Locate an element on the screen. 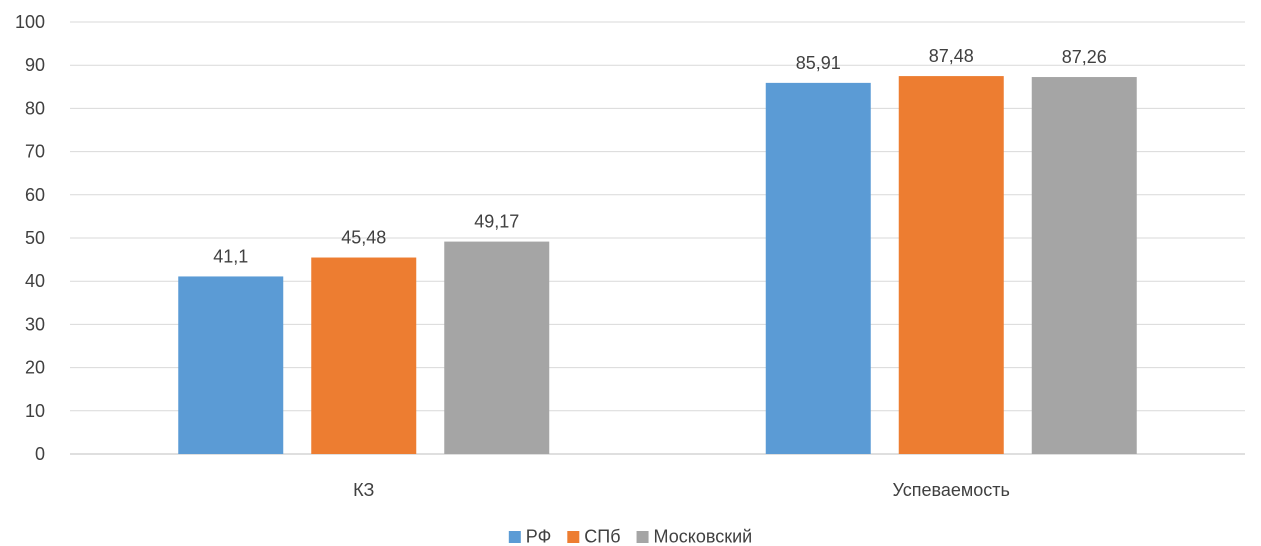 Image resolution: width=1261 pixels, height=546 pixels. legend-label: Московский is located at coordinates (703, 536).